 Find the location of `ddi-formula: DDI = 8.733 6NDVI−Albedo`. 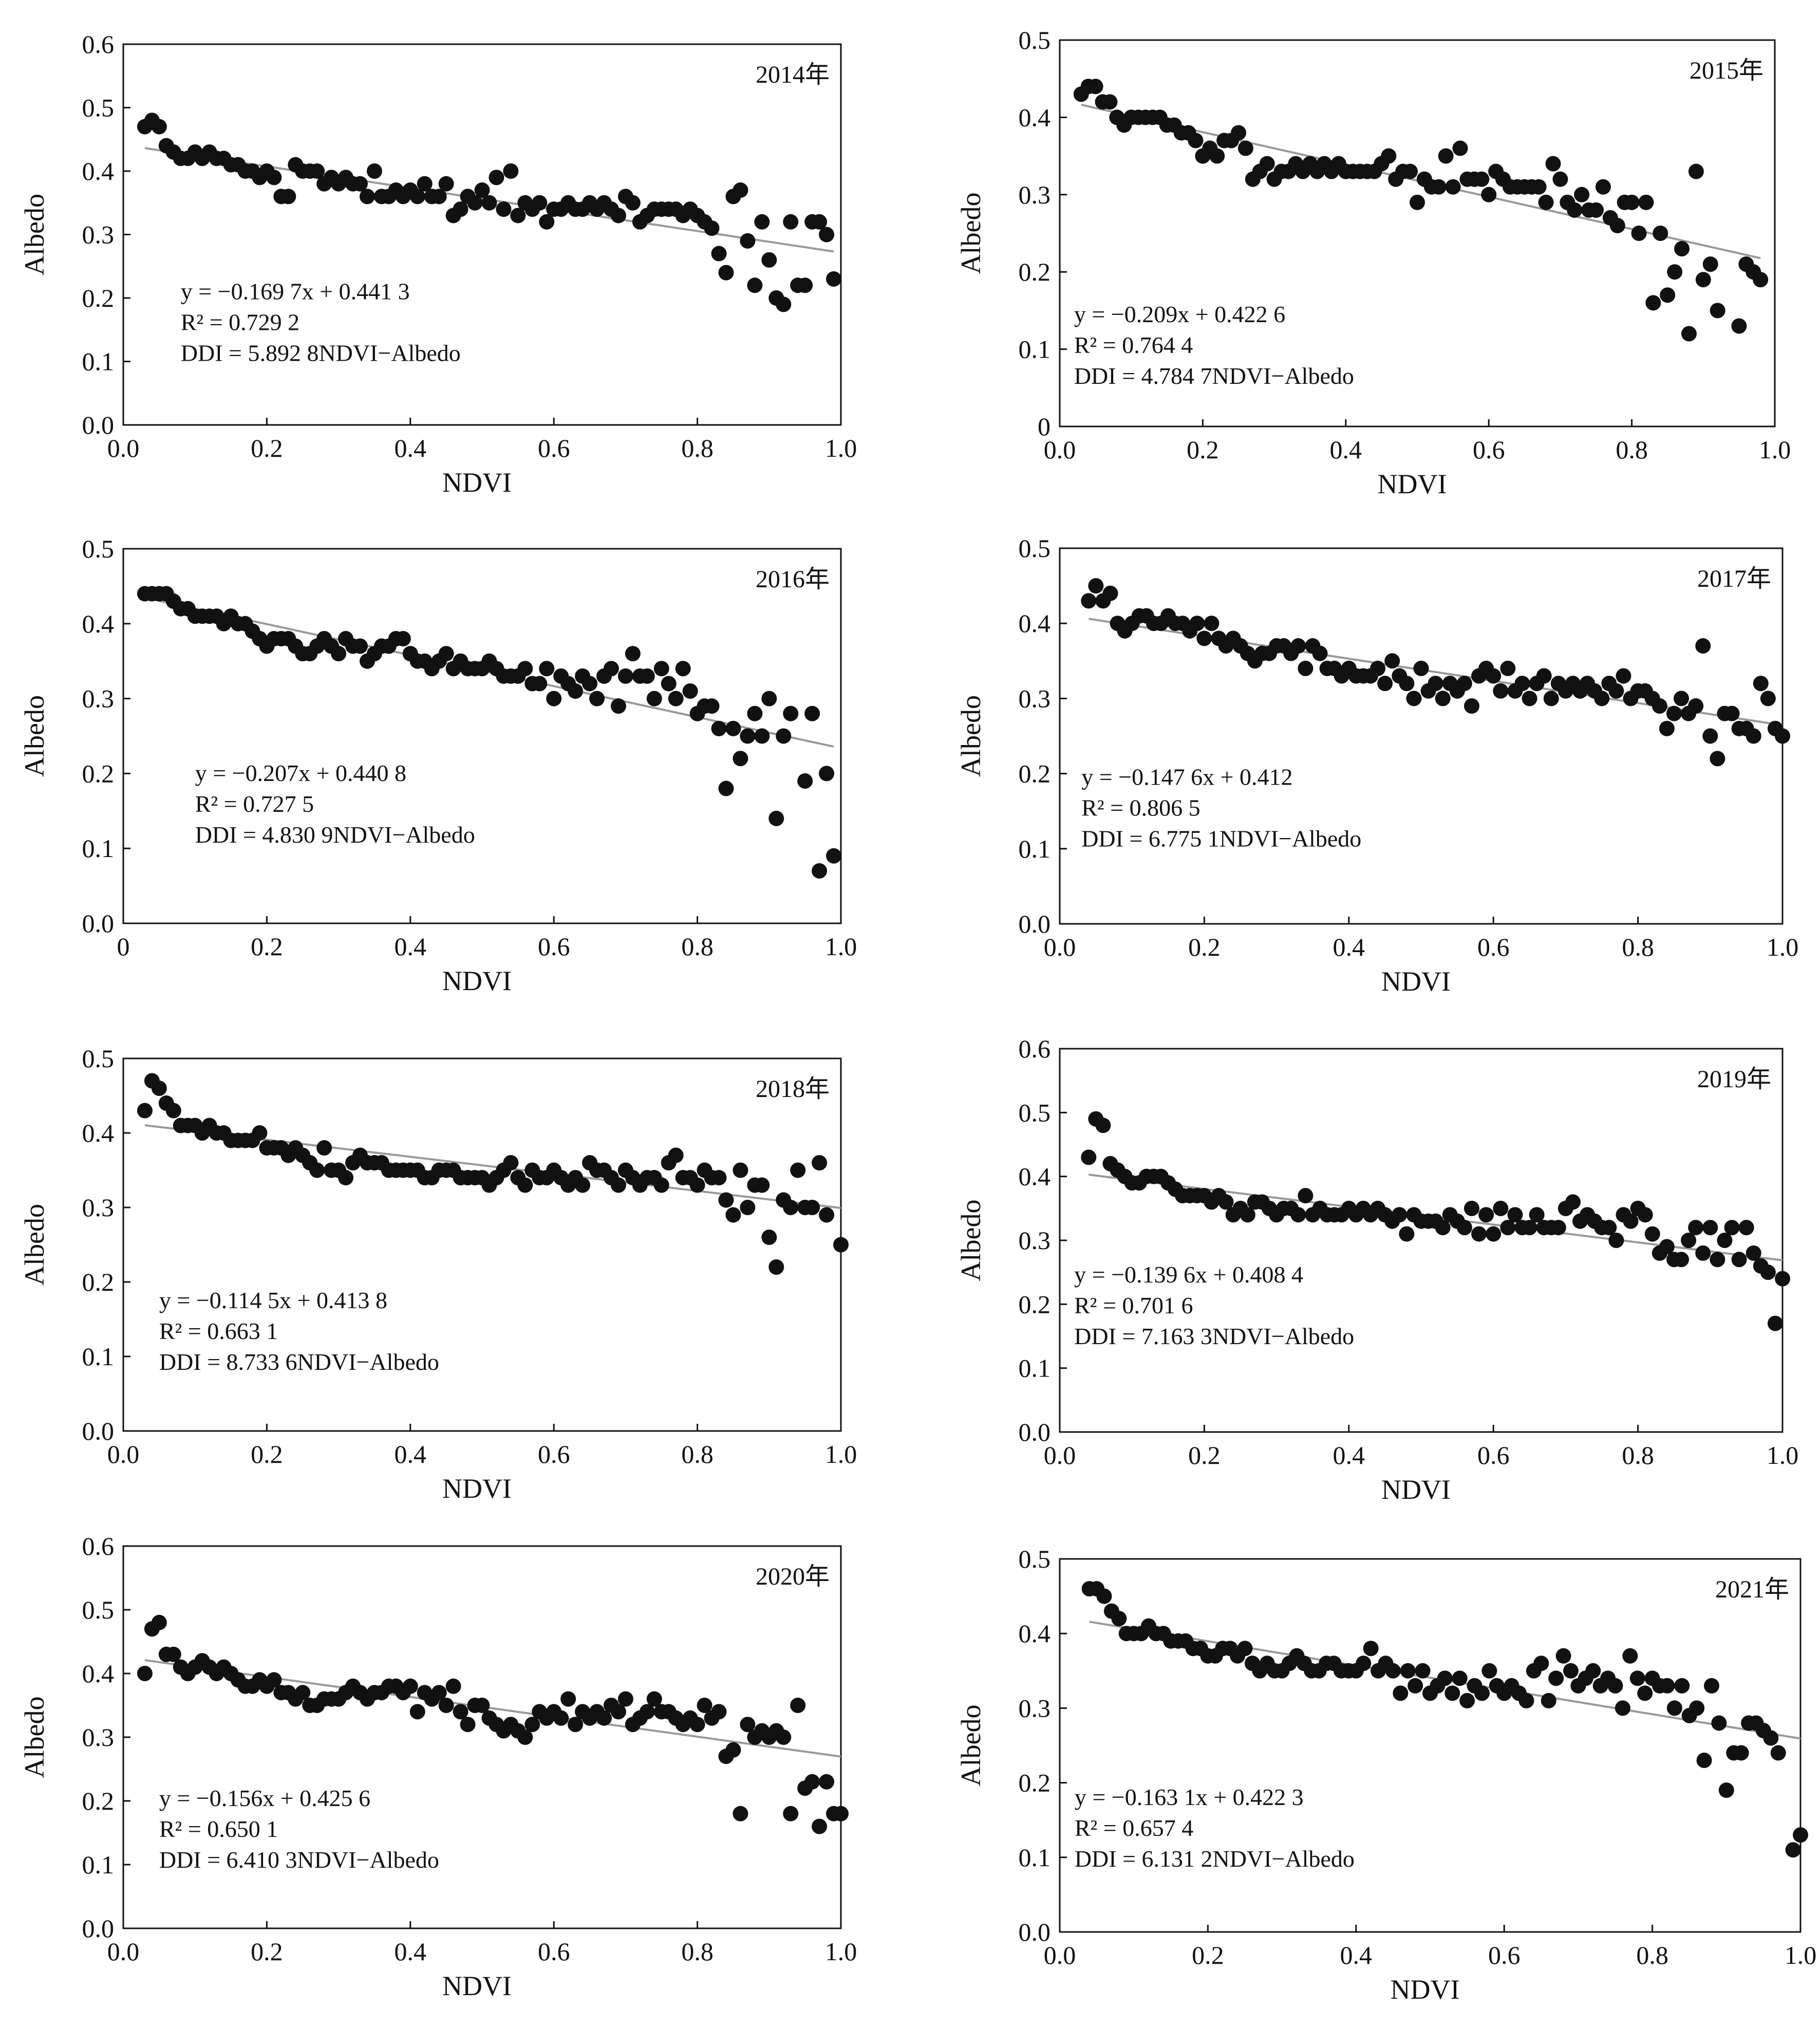

ddi-formula: DDI = 8.733 6NDVI−Albedo is located at coordinates (299, 1362).